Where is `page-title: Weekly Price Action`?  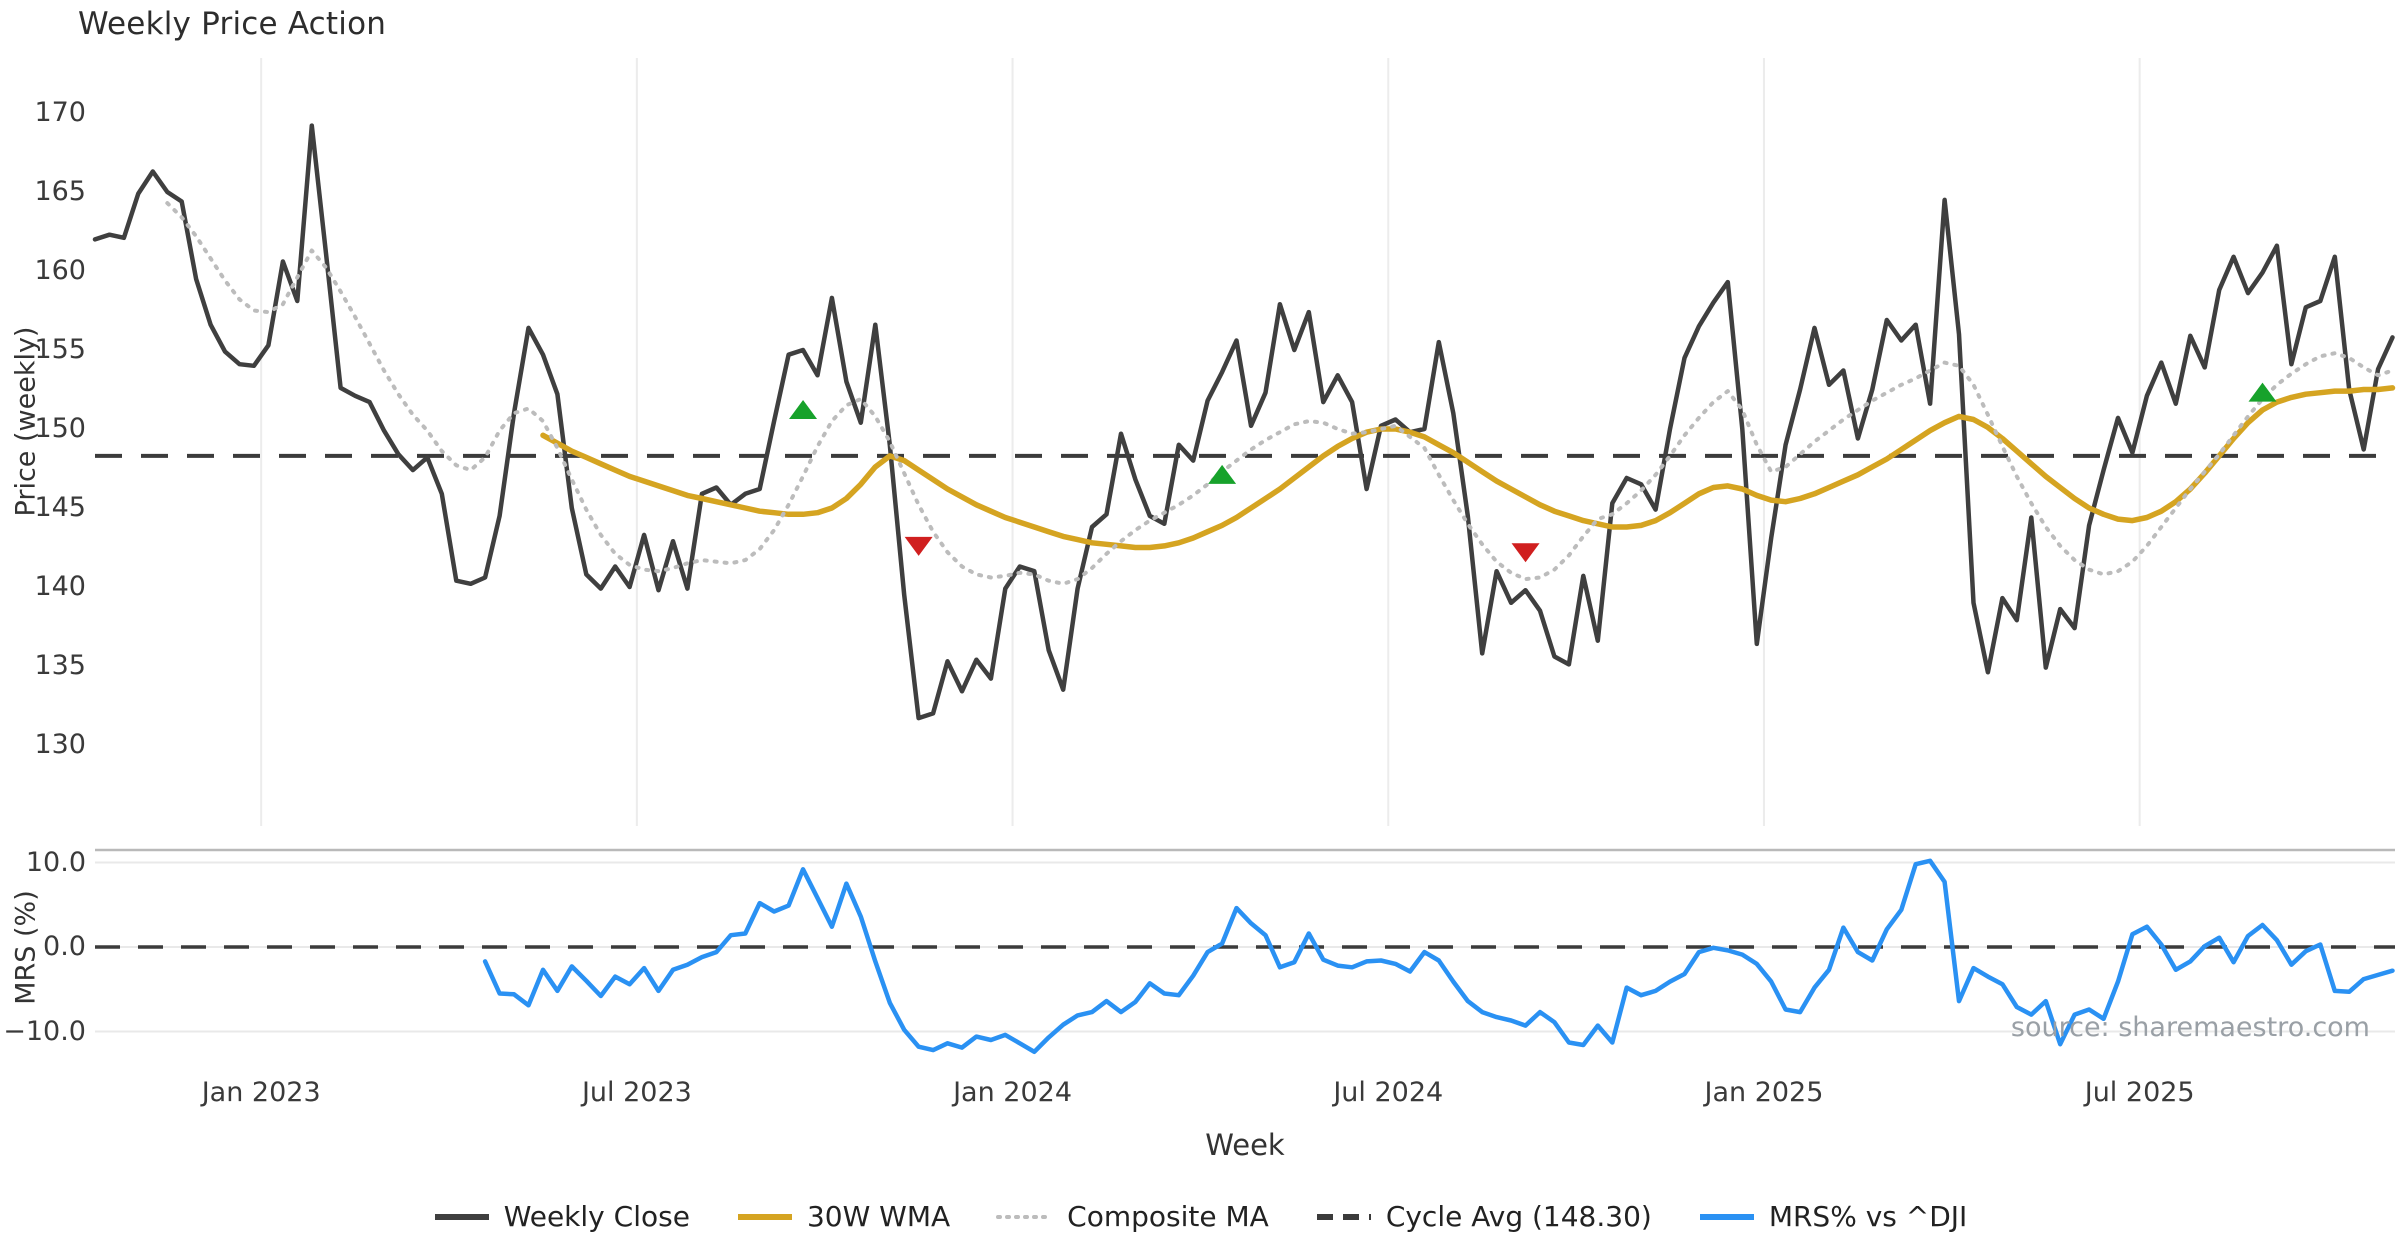
page-title: Weekly Price Action is located at coordinates (232, 24).